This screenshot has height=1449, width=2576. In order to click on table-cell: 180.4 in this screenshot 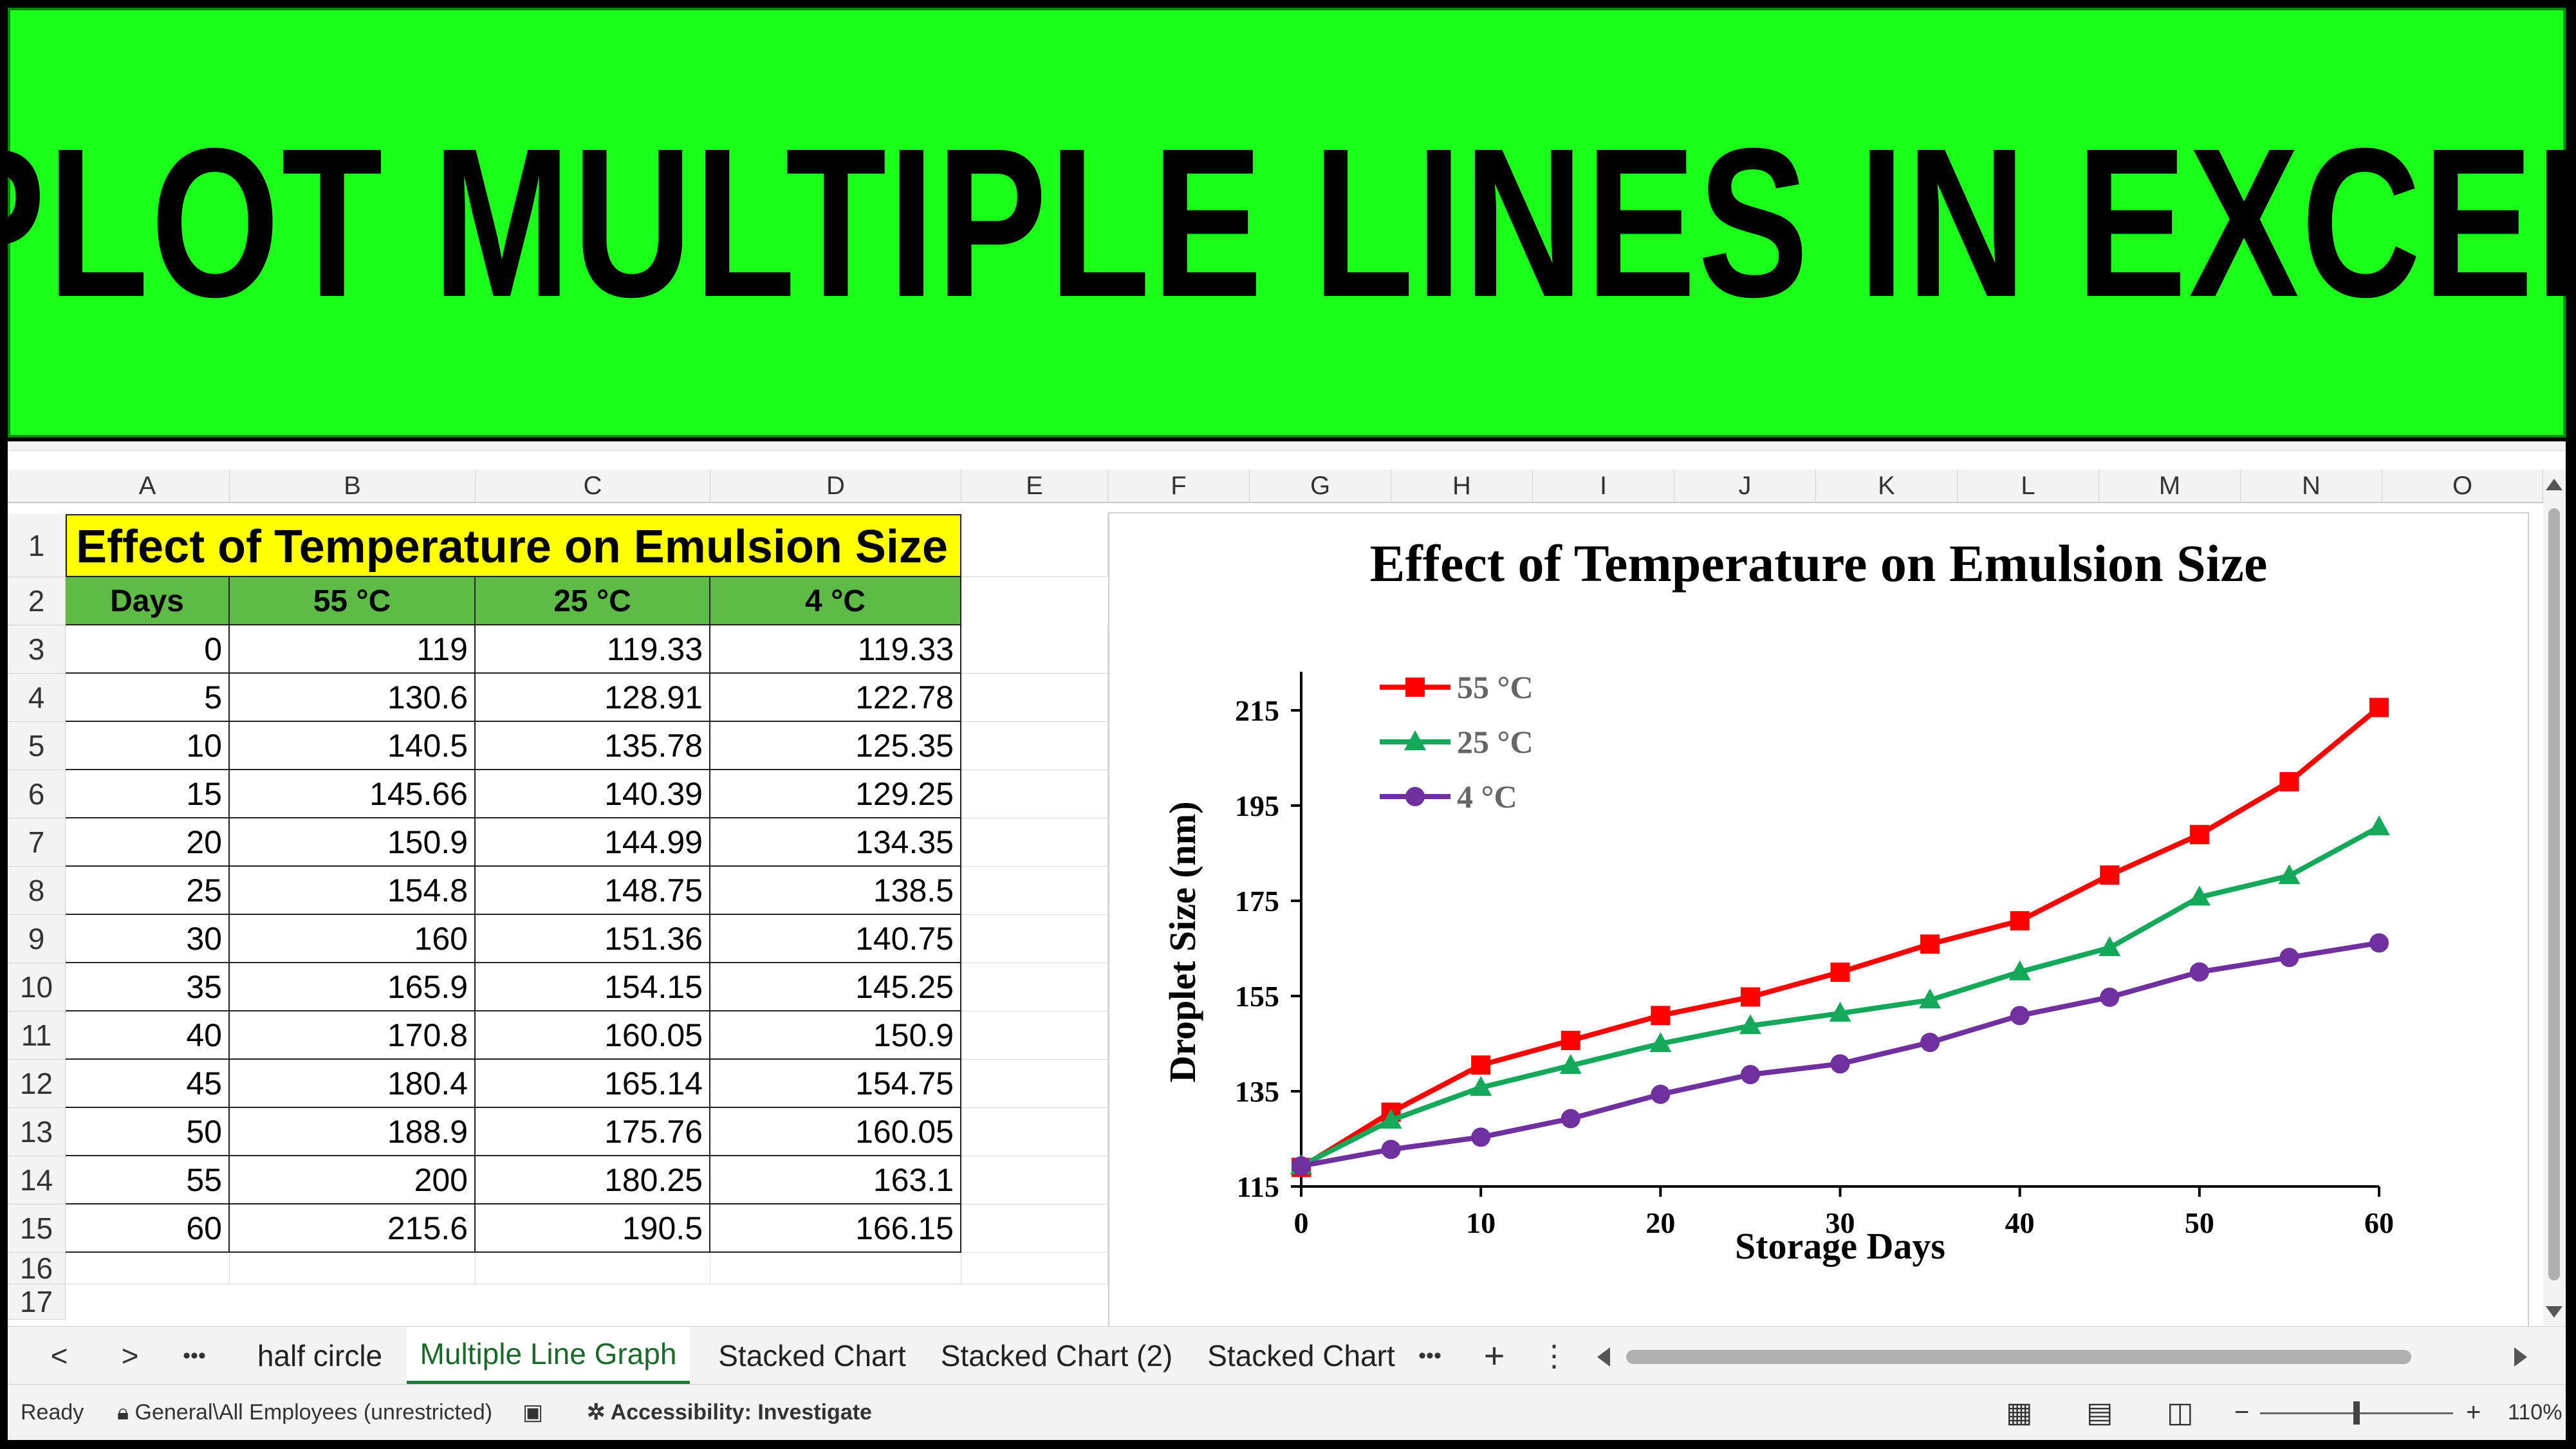, I will do `click(353, 1084)`.